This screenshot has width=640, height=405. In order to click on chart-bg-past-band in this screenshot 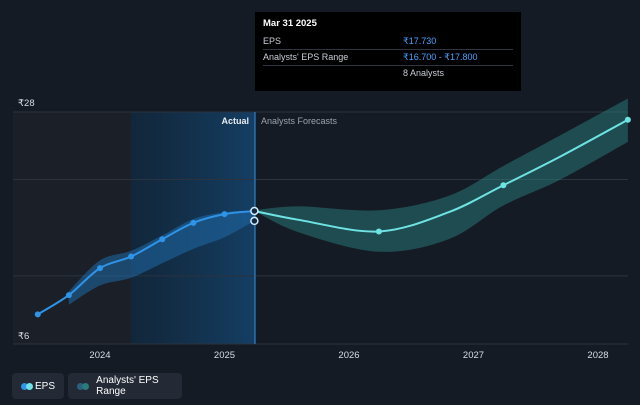, I will do `click(72, 228)`.